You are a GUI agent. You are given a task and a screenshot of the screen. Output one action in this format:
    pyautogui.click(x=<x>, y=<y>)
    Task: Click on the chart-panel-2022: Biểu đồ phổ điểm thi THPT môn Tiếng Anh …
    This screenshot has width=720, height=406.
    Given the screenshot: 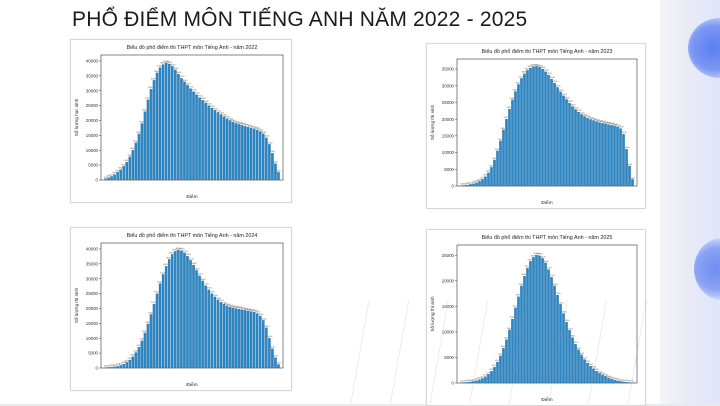 What is the action you would take?
    pyautogui.click(x=181, y=121)
    